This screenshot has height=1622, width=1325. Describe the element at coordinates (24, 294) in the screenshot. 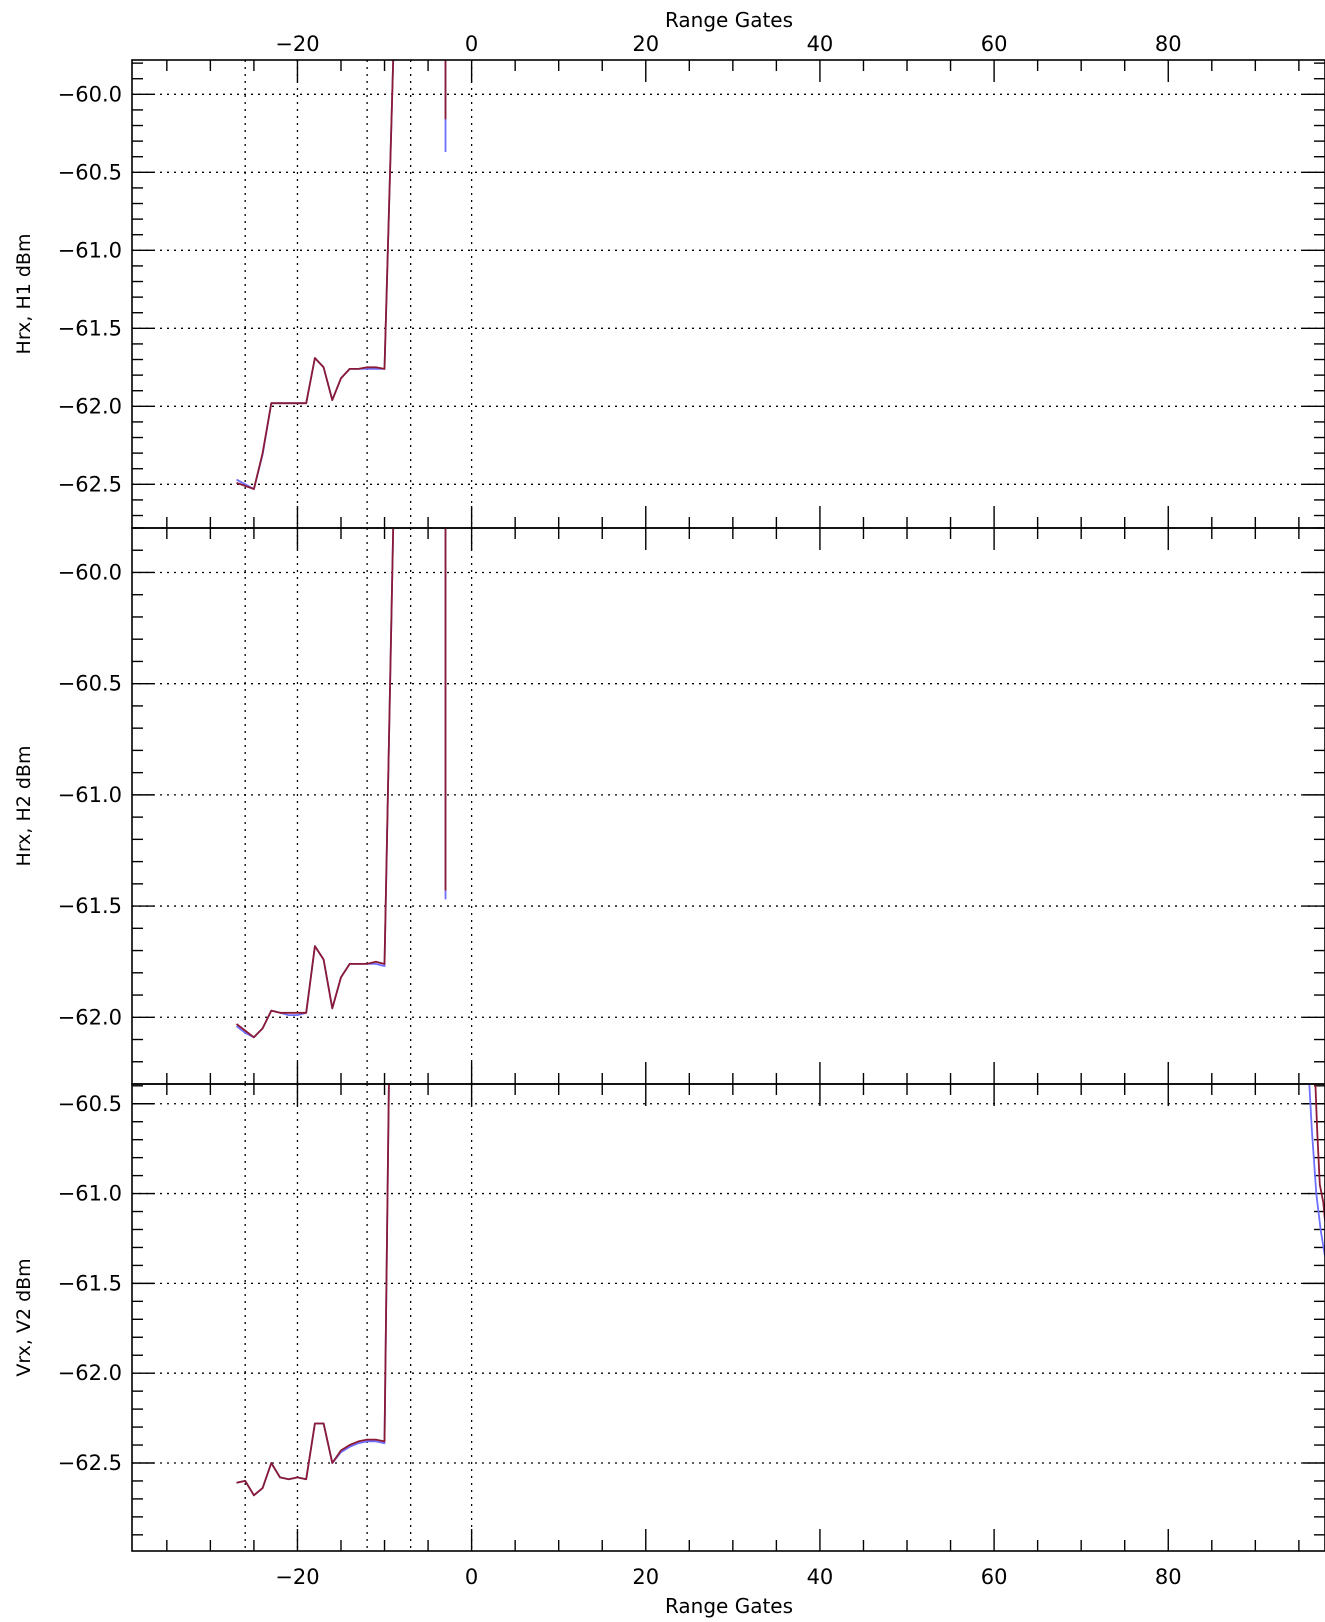

I see `y-axis-label: Hrx, H1 dBm` at that location.